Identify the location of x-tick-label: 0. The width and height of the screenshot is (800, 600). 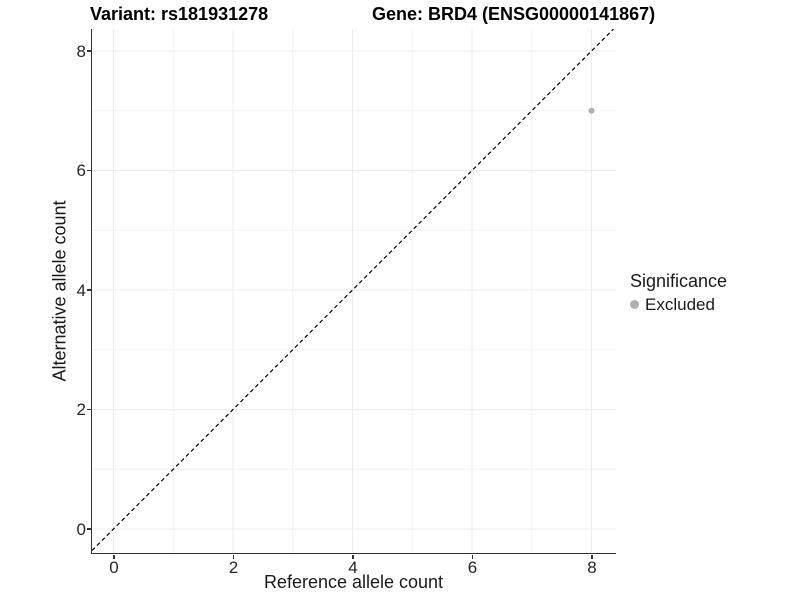
(114, 567).